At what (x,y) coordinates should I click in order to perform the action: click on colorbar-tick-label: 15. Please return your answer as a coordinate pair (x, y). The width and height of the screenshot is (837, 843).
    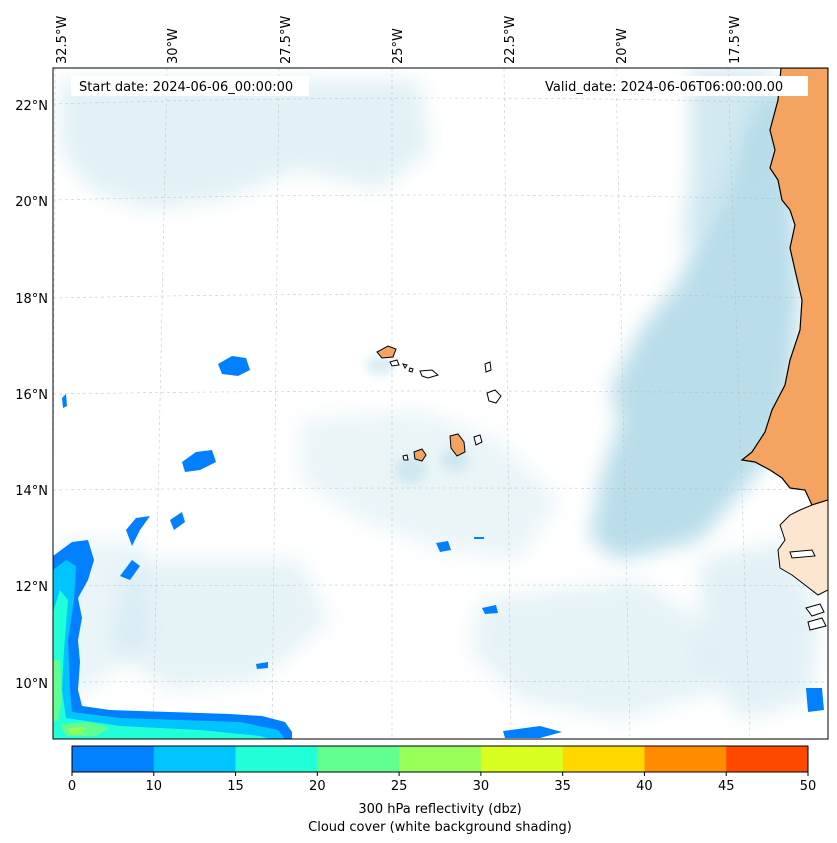
    Looking at the image, I should click on (235, 786).